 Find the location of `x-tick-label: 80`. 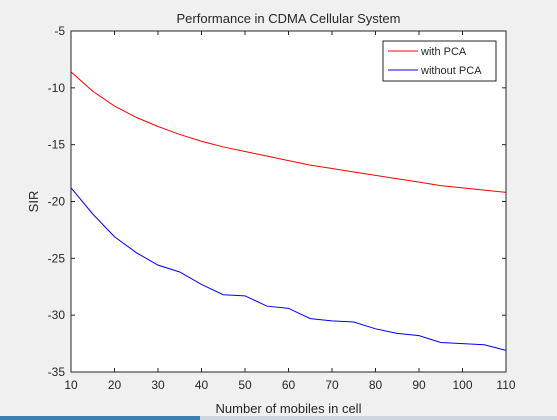

x-tick-label: 80 is located at coordinates (376, 385).